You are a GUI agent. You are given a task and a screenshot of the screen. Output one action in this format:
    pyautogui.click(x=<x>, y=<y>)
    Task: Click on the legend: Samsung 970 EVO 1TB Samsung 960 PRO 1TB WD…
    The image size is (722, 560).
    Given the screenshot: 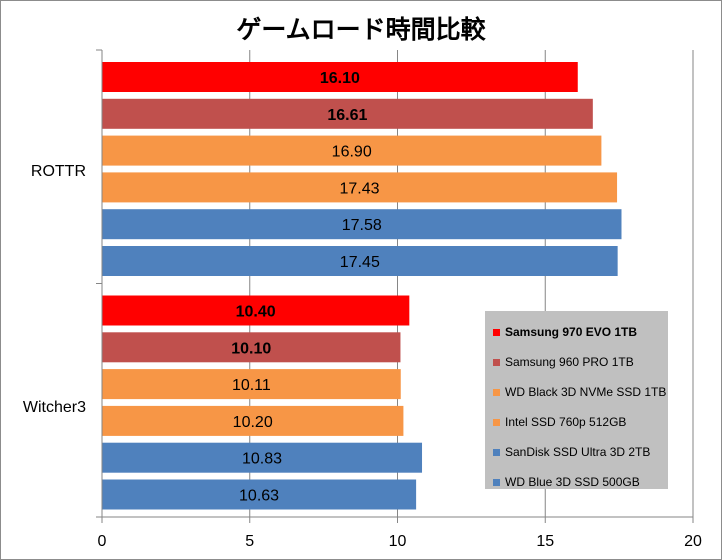 What is the action you would take?
    pyautogui.click(x=576, y=400)
    